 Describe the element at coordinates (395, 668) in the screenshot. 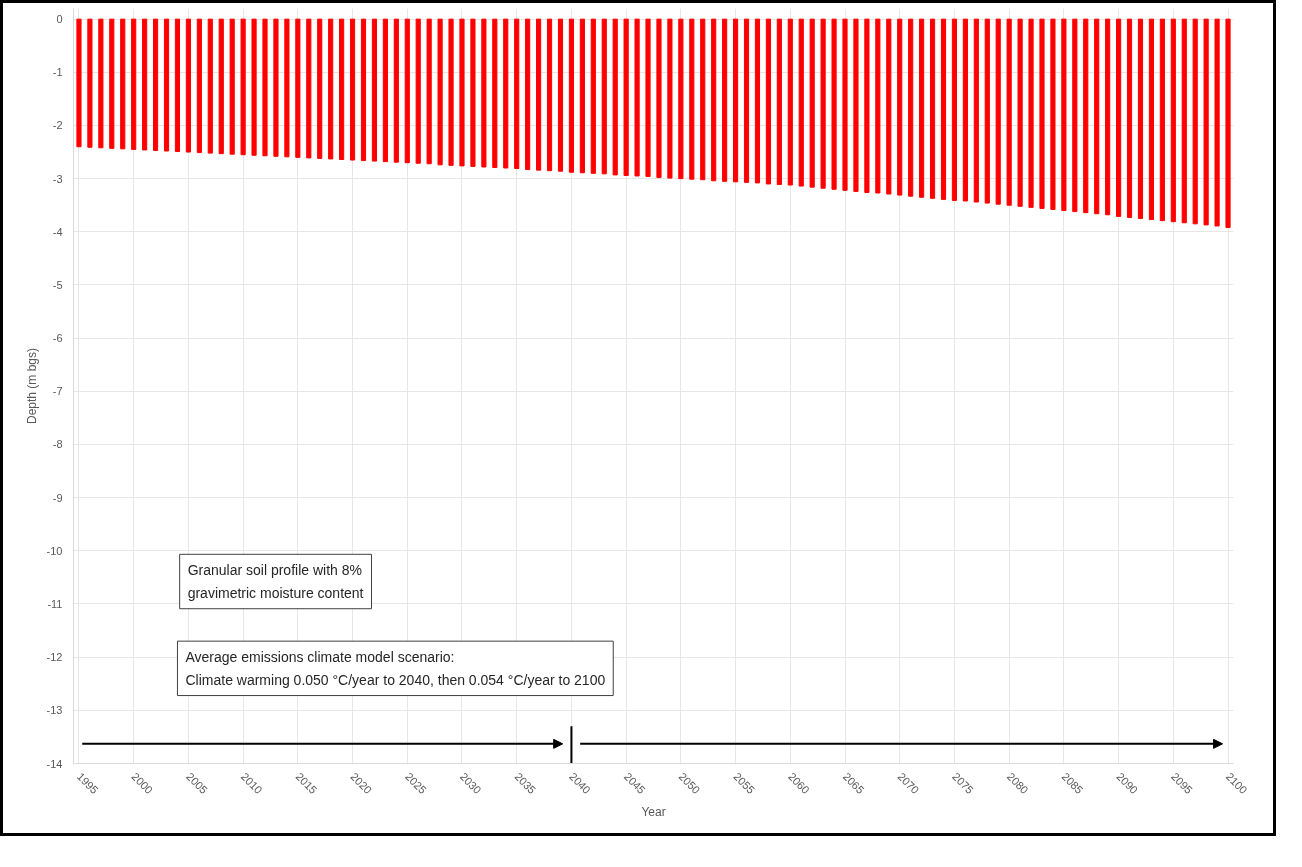

I see `annotation: Average emissions climate model scenario: Climate warming 0.050 °C/year to 2040, then 0.054 °C/year to 2100` at that location.